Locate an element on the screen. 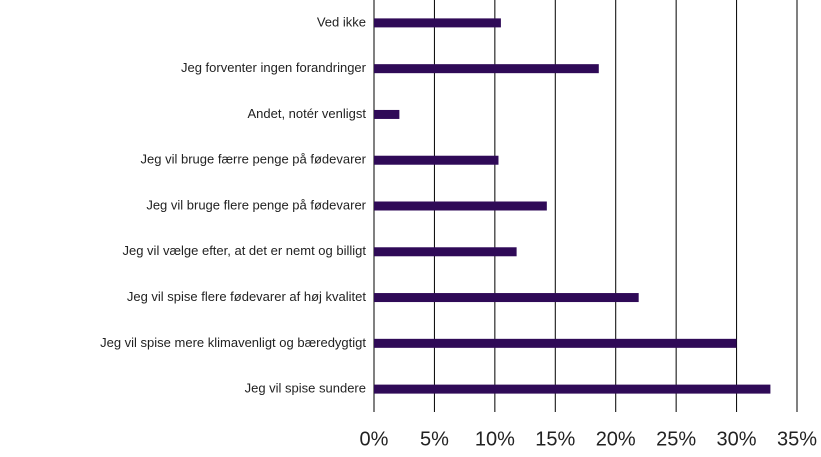 Image resolution: width=821 pixels, height=457 pixels. x-tick-label: 10% is located at coordinates (495, 439).